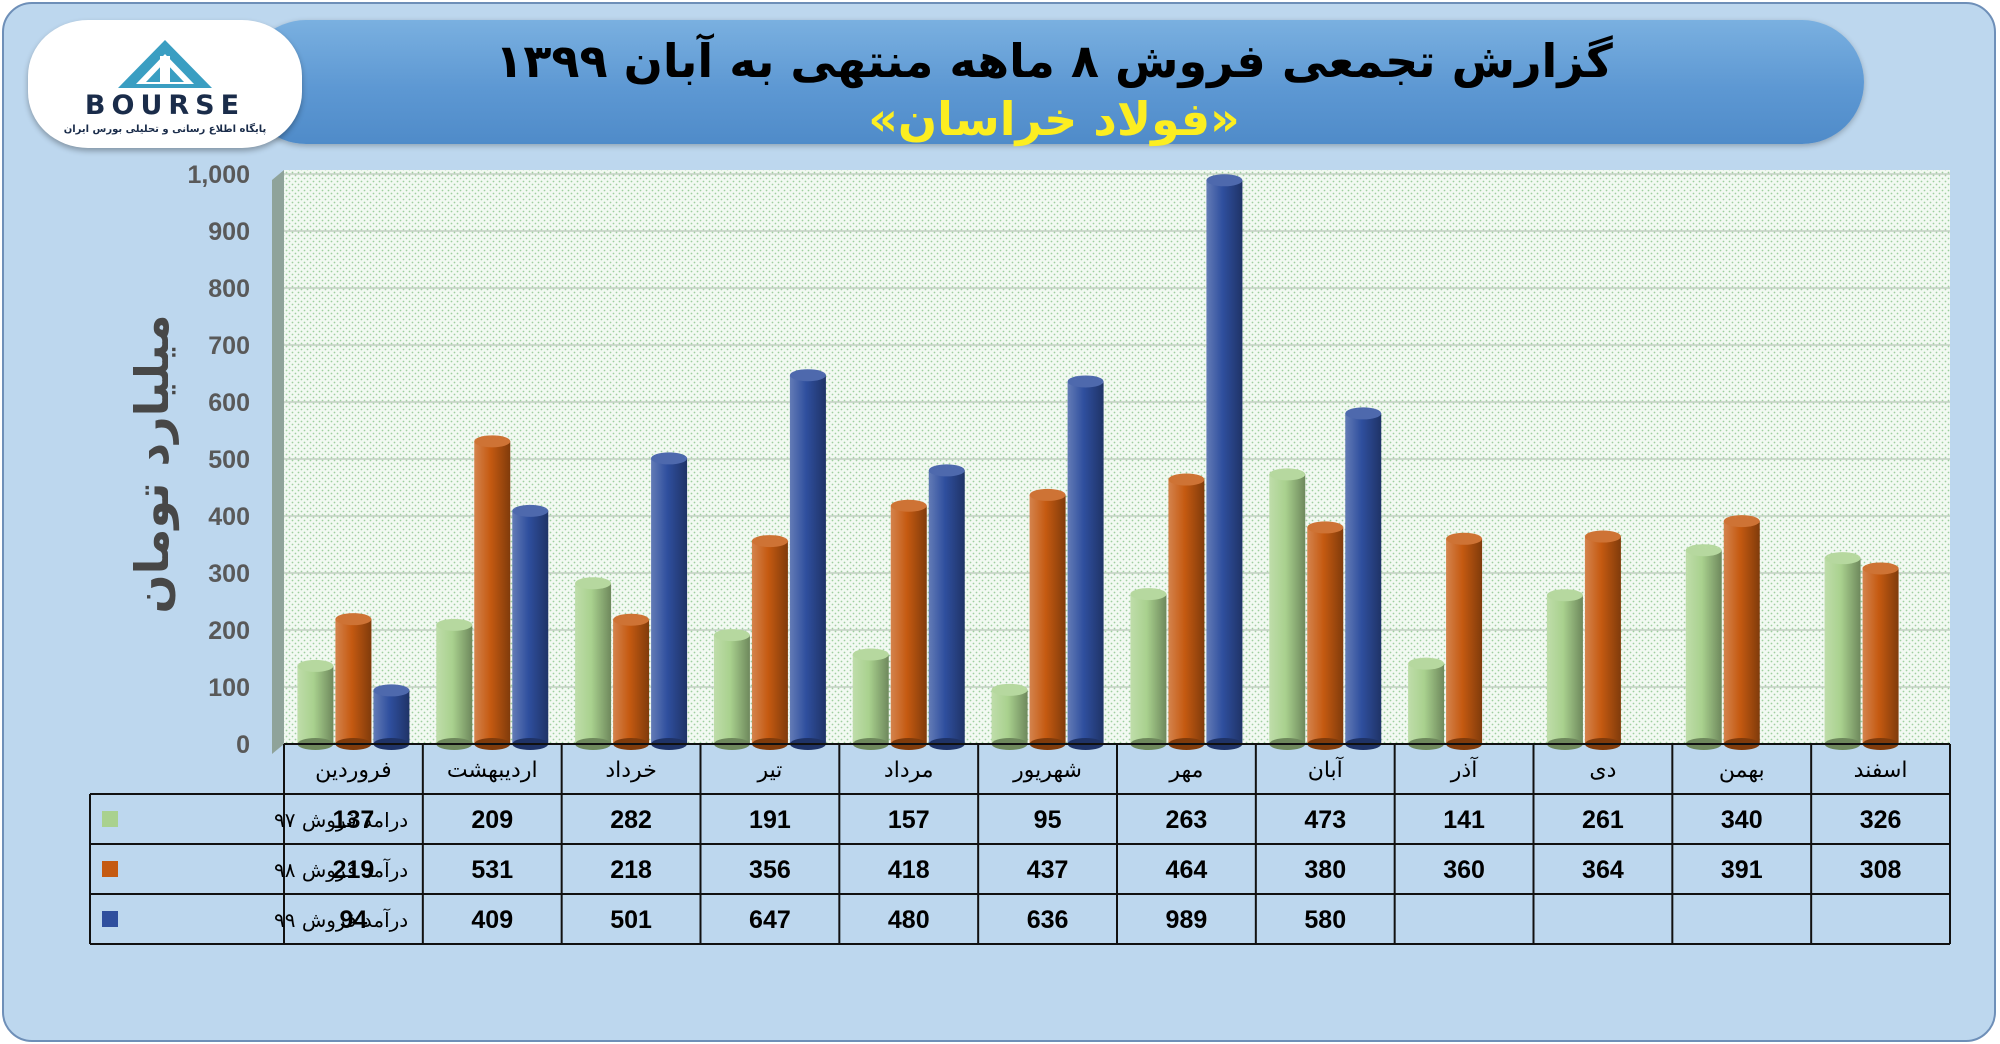 The image size is (2000, 1044). What do you see at coordinates (1187, 920) in the screenshot?
I see `data-label: 989` at bounding box center [1187, 920].